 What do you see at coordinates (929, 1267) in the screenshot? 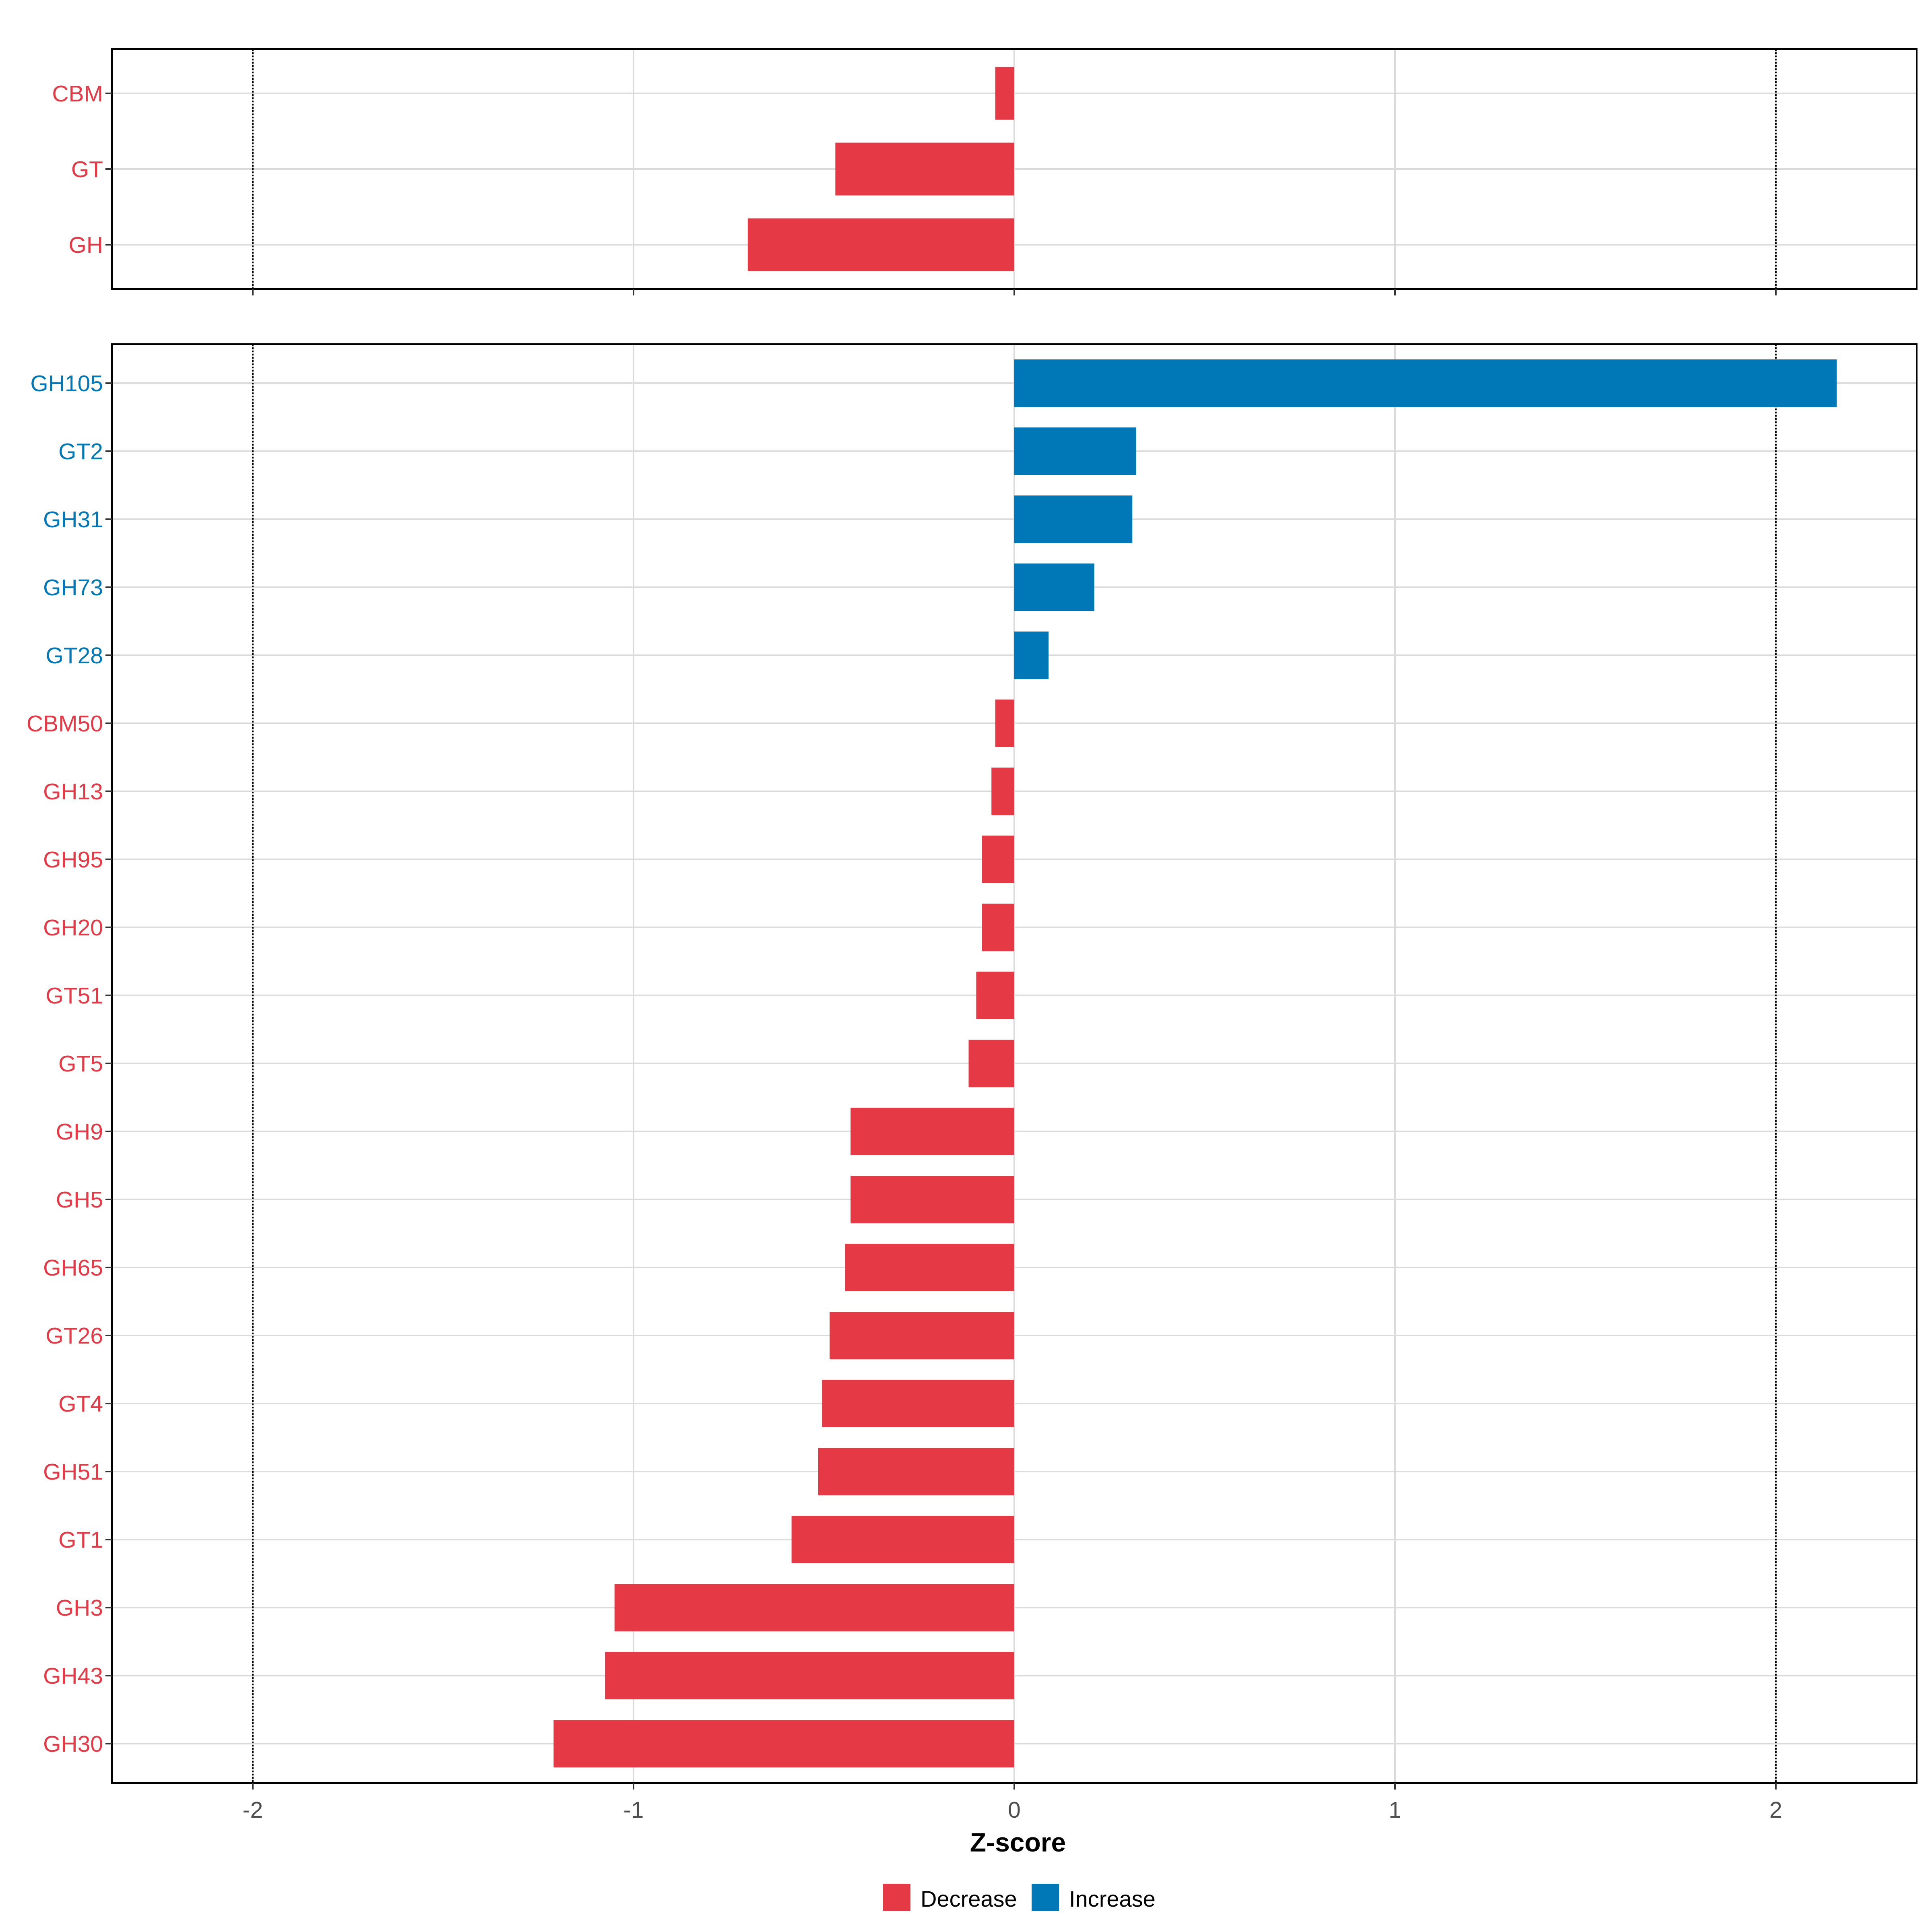
I see `bar-gh65` at bounding box center [929, 1267].